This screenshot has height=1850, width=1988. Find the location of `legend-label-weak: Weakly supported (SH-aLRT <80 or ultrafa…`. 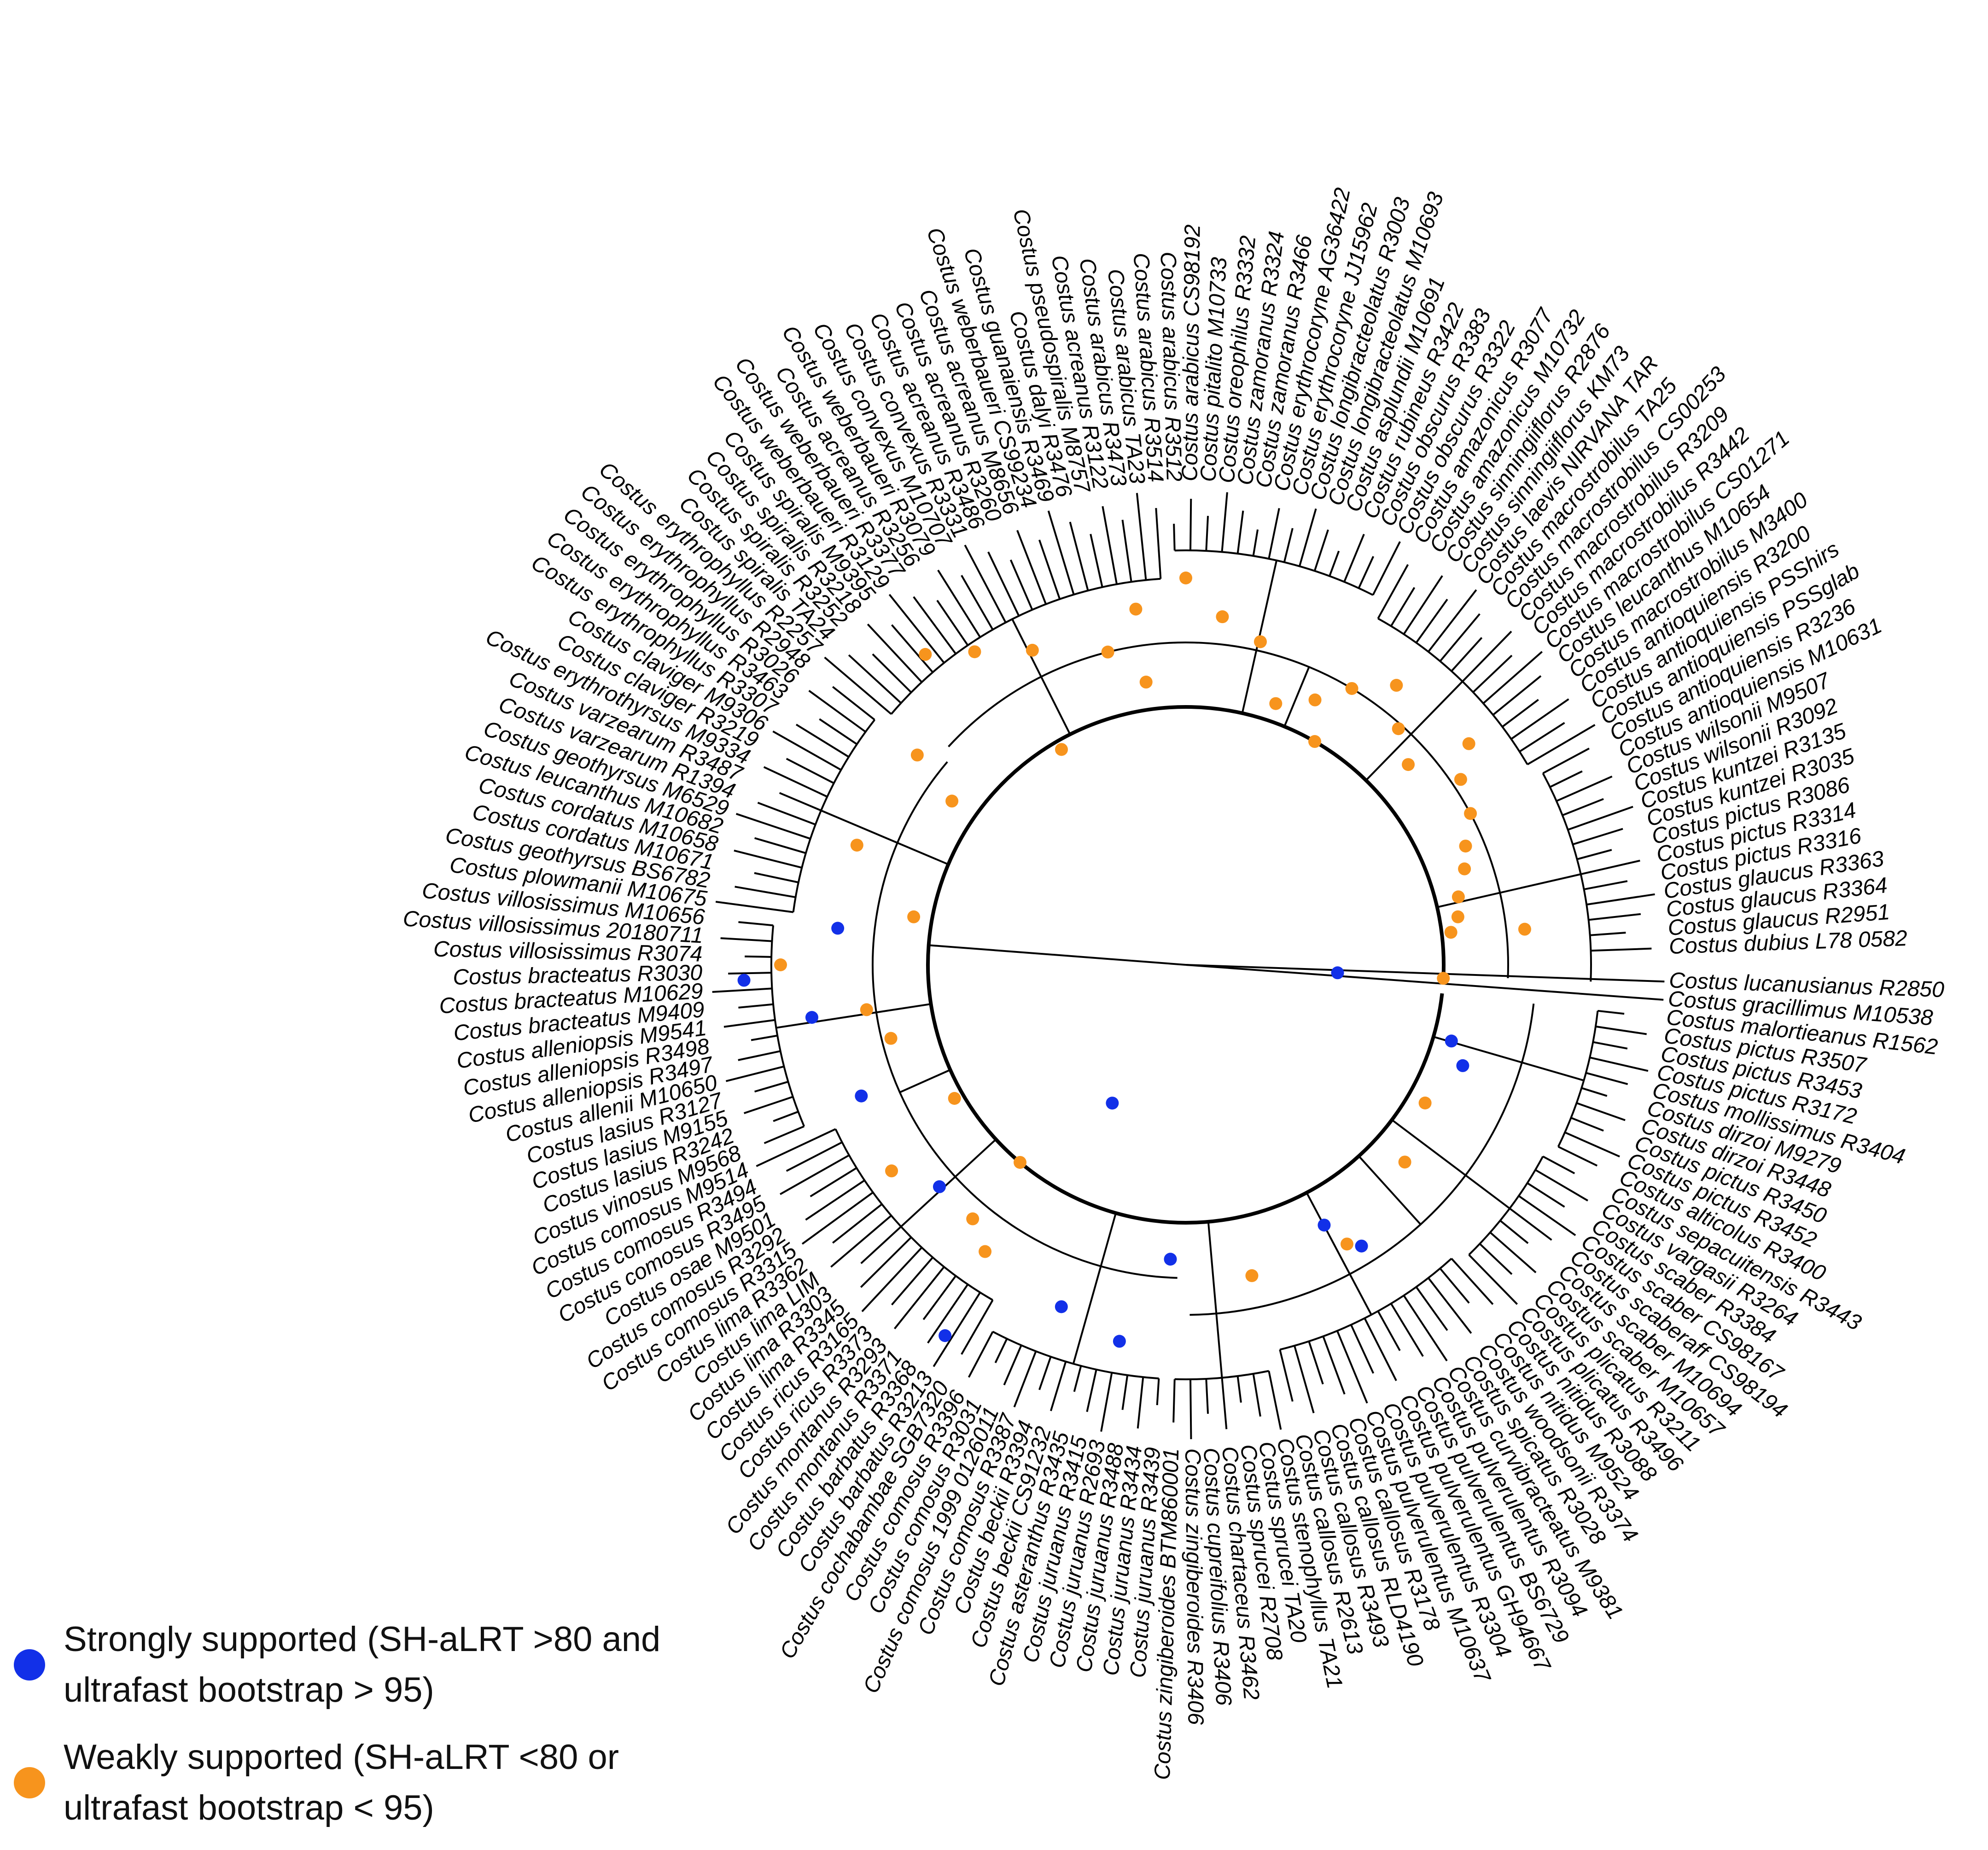

legend-label-weak: Weakly supported (SH-aLRT <80 or ultrafa… is located at coordinates (341, 1782).